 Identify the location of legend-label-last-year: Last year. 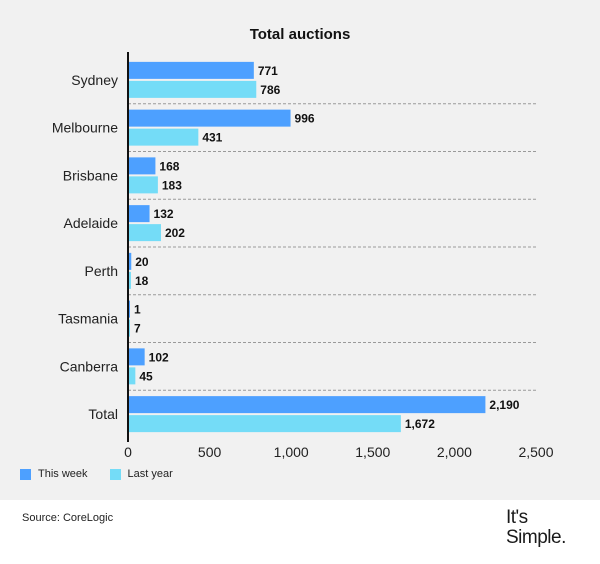
(150, 474).